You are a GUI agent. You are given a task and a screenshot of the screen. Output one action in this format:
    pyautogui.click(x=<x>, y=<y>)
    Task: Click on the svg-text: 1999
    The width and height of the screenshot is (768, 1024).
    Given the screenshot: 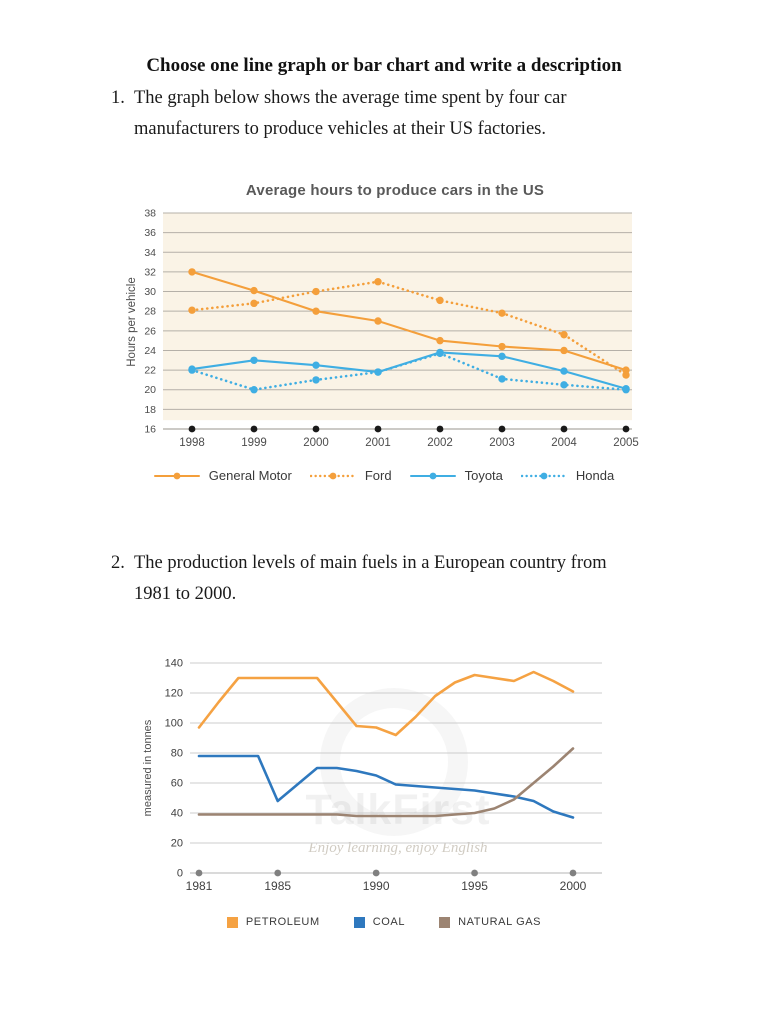 What is the action you would take?
    pyautogui.click(x=254, y=443)
    